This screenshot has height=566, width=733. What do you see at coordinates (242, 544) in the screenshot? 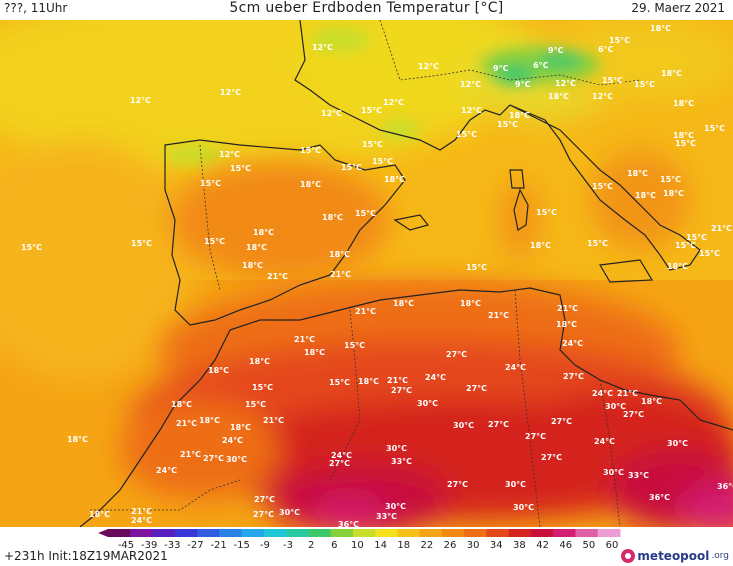
I see `legend-tick-label: -15` at bounding box center [242, 544].